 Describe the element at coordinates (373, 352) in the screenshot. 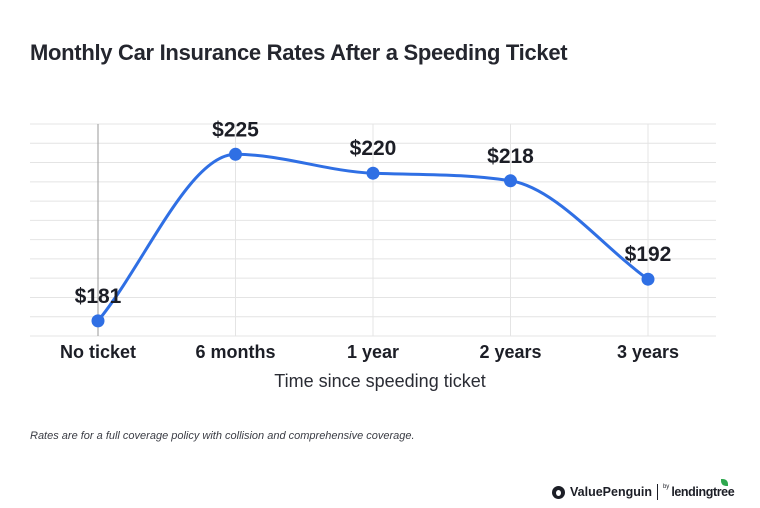

I see `x-tick-label: 1 year` at that location.